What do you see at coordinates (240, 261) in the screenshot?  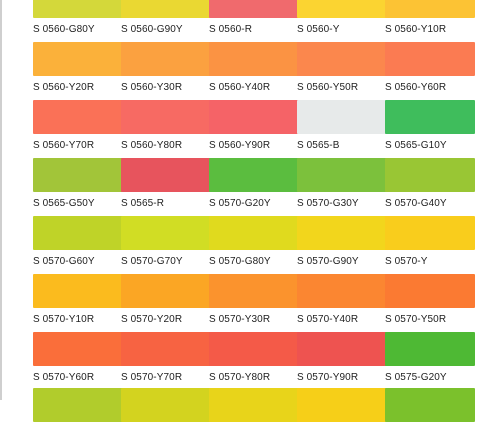 I see `swatch-label: S 0570-G80Y` at bounding box center [240, 261].